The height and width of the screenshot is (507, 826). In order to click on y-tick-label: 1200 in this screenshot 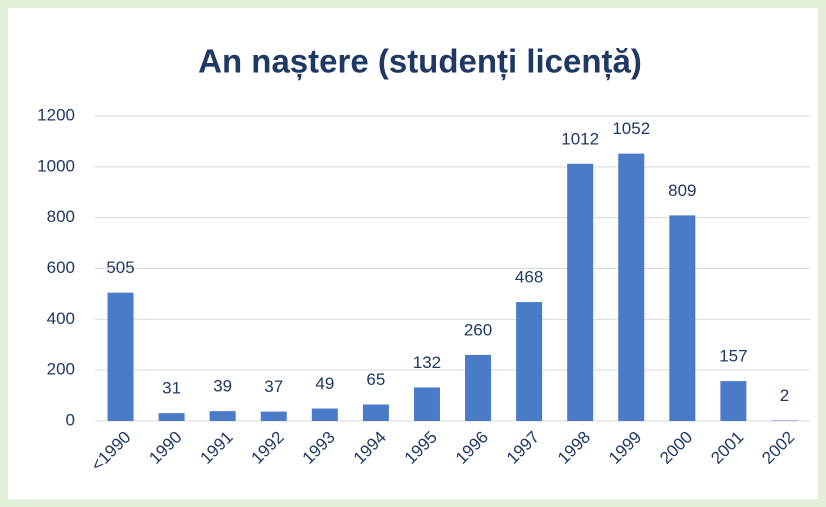, I will do `click(56, 114)`.